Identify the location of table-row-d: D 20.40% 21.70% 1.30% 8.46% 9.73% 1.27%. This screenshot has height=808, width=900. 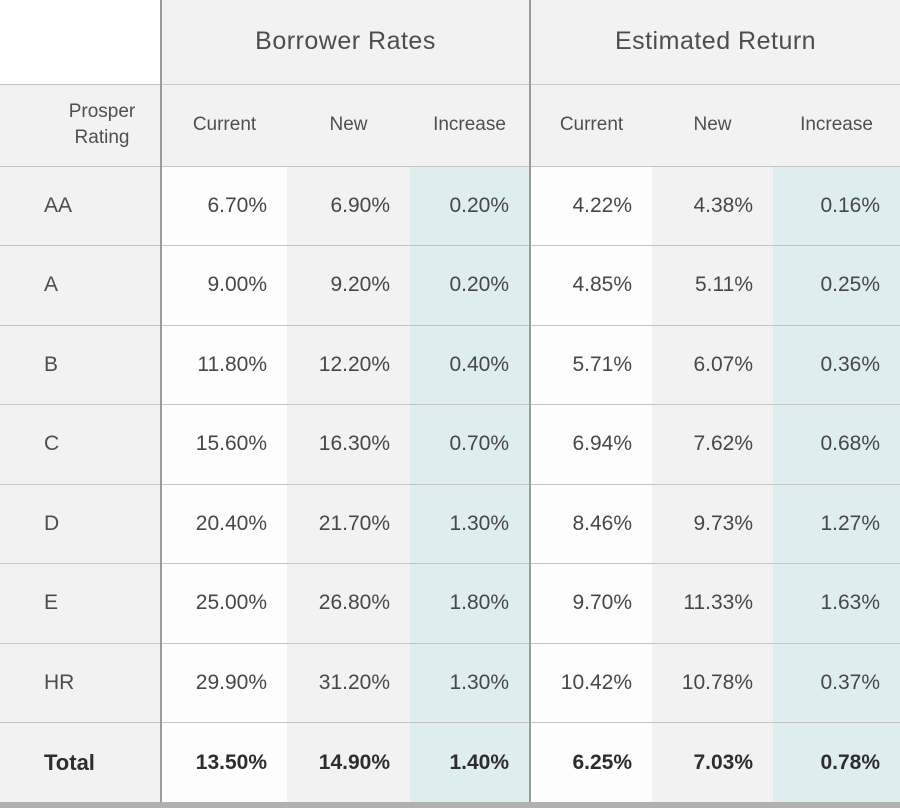
(450, 524).